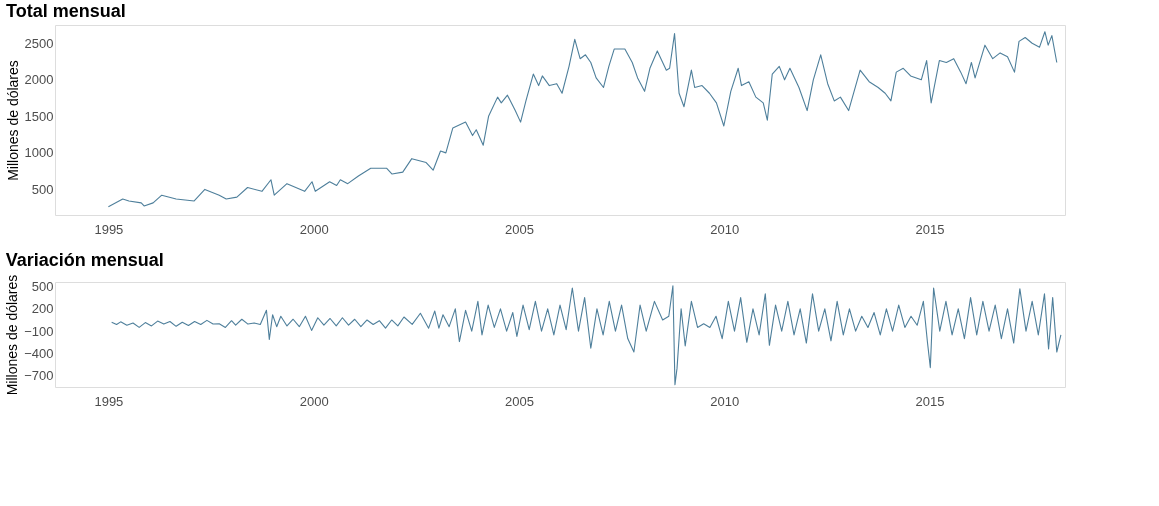 The image size is (1159, 506). I want to click on y-tick-label: −100, so click(39, 331).